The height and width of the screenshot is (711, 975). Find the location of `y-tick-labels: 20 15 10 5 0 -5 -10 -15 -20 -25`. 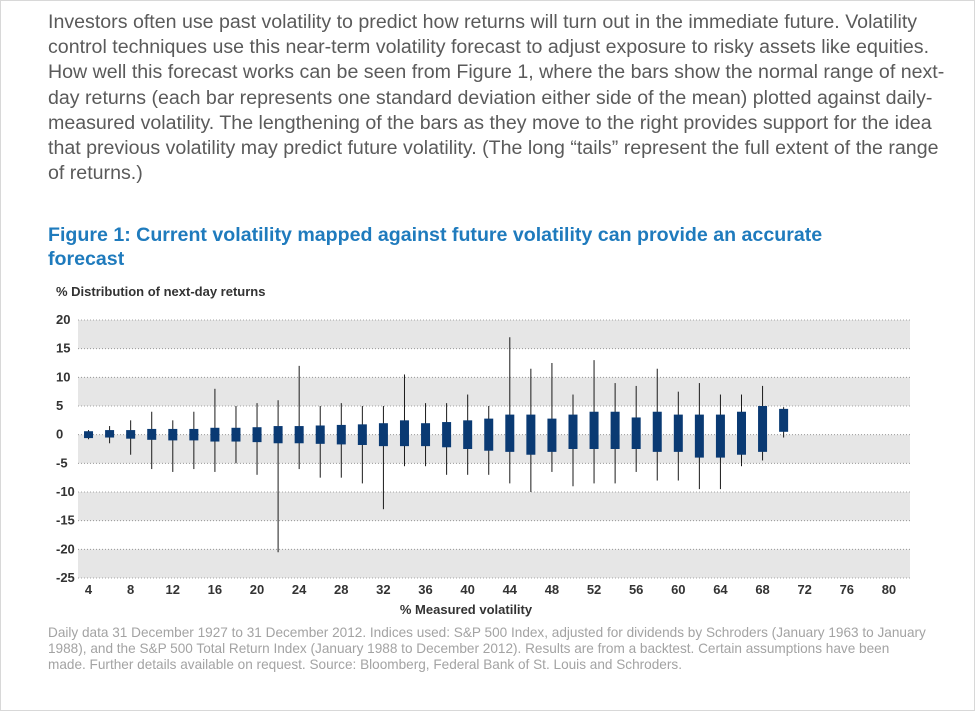

y-tick-labels: 20 15 10 5 0 -5 -10 -15 -20 -25 is located at coordinates (65, 448).